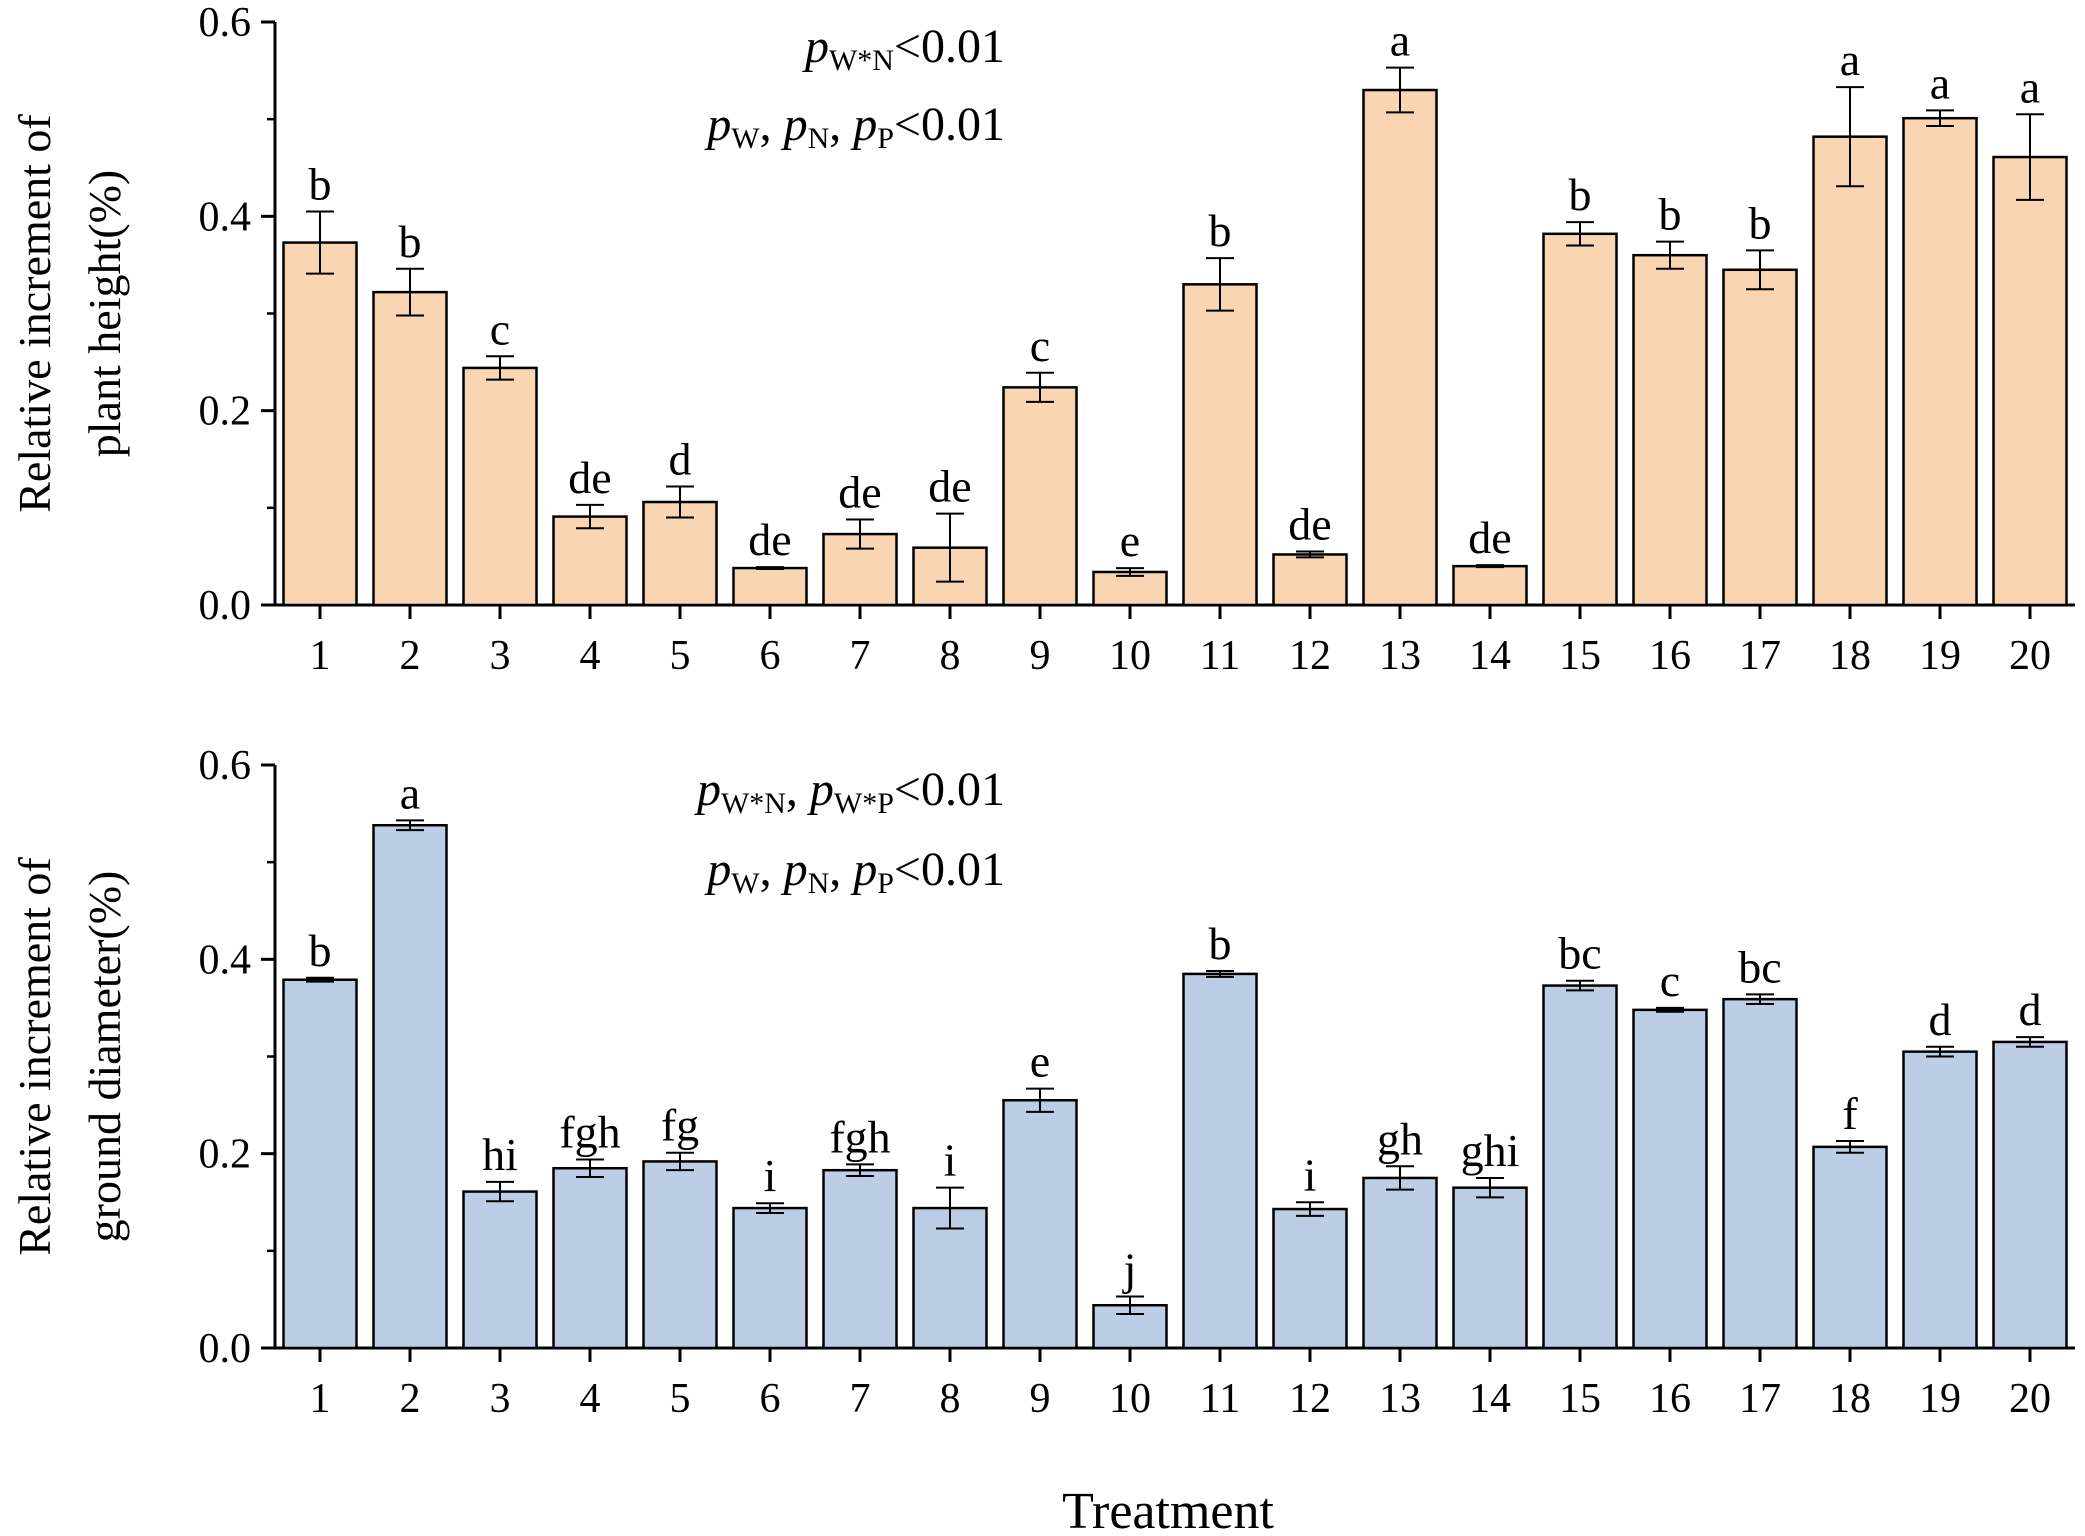 This screenshot has width=2085, height=1536. What do you see at coordinates (500, 1154) in the screenshot?
I see `significance-letter: hi` at bounding box center [500, 1154].